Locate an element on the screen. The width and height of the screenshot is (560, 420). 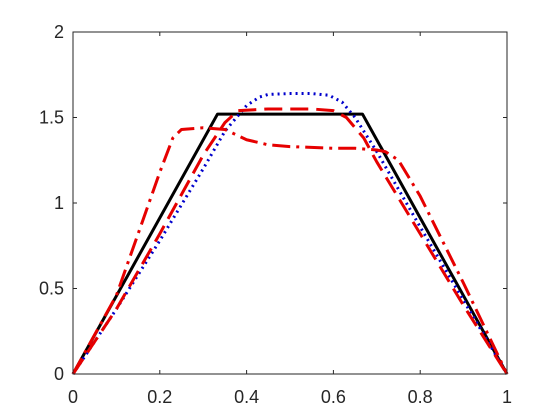
x-tick-label: 0.2 is located at coordinates (159, 397).